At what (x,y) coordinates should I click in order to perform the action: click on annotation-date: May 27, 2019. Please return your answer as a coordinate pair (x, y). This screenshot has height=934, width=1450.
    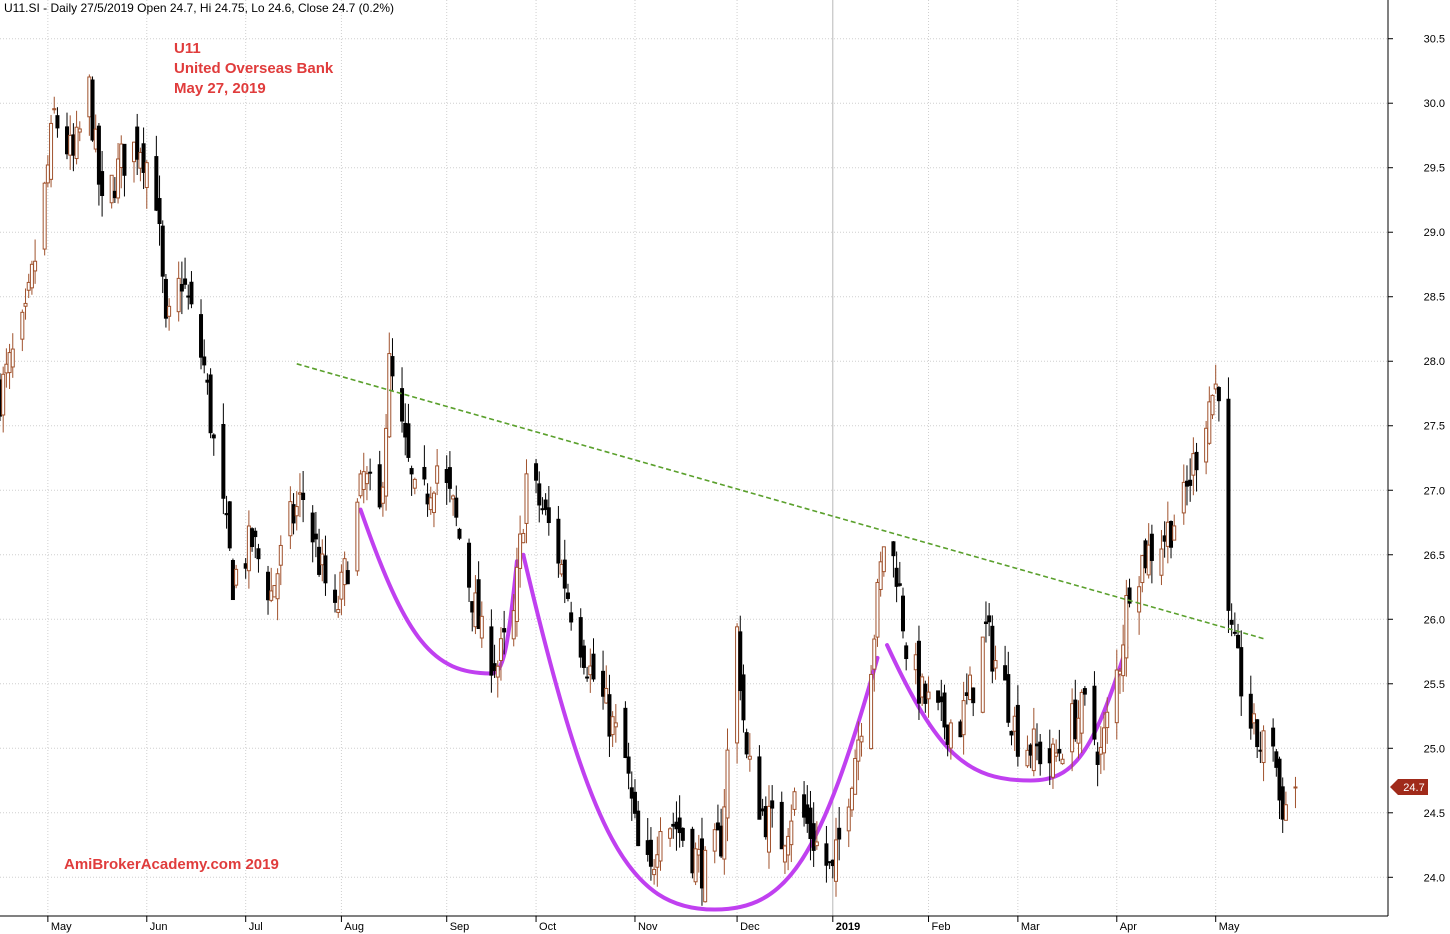
    Looking at the image, I should click on (220, 88).